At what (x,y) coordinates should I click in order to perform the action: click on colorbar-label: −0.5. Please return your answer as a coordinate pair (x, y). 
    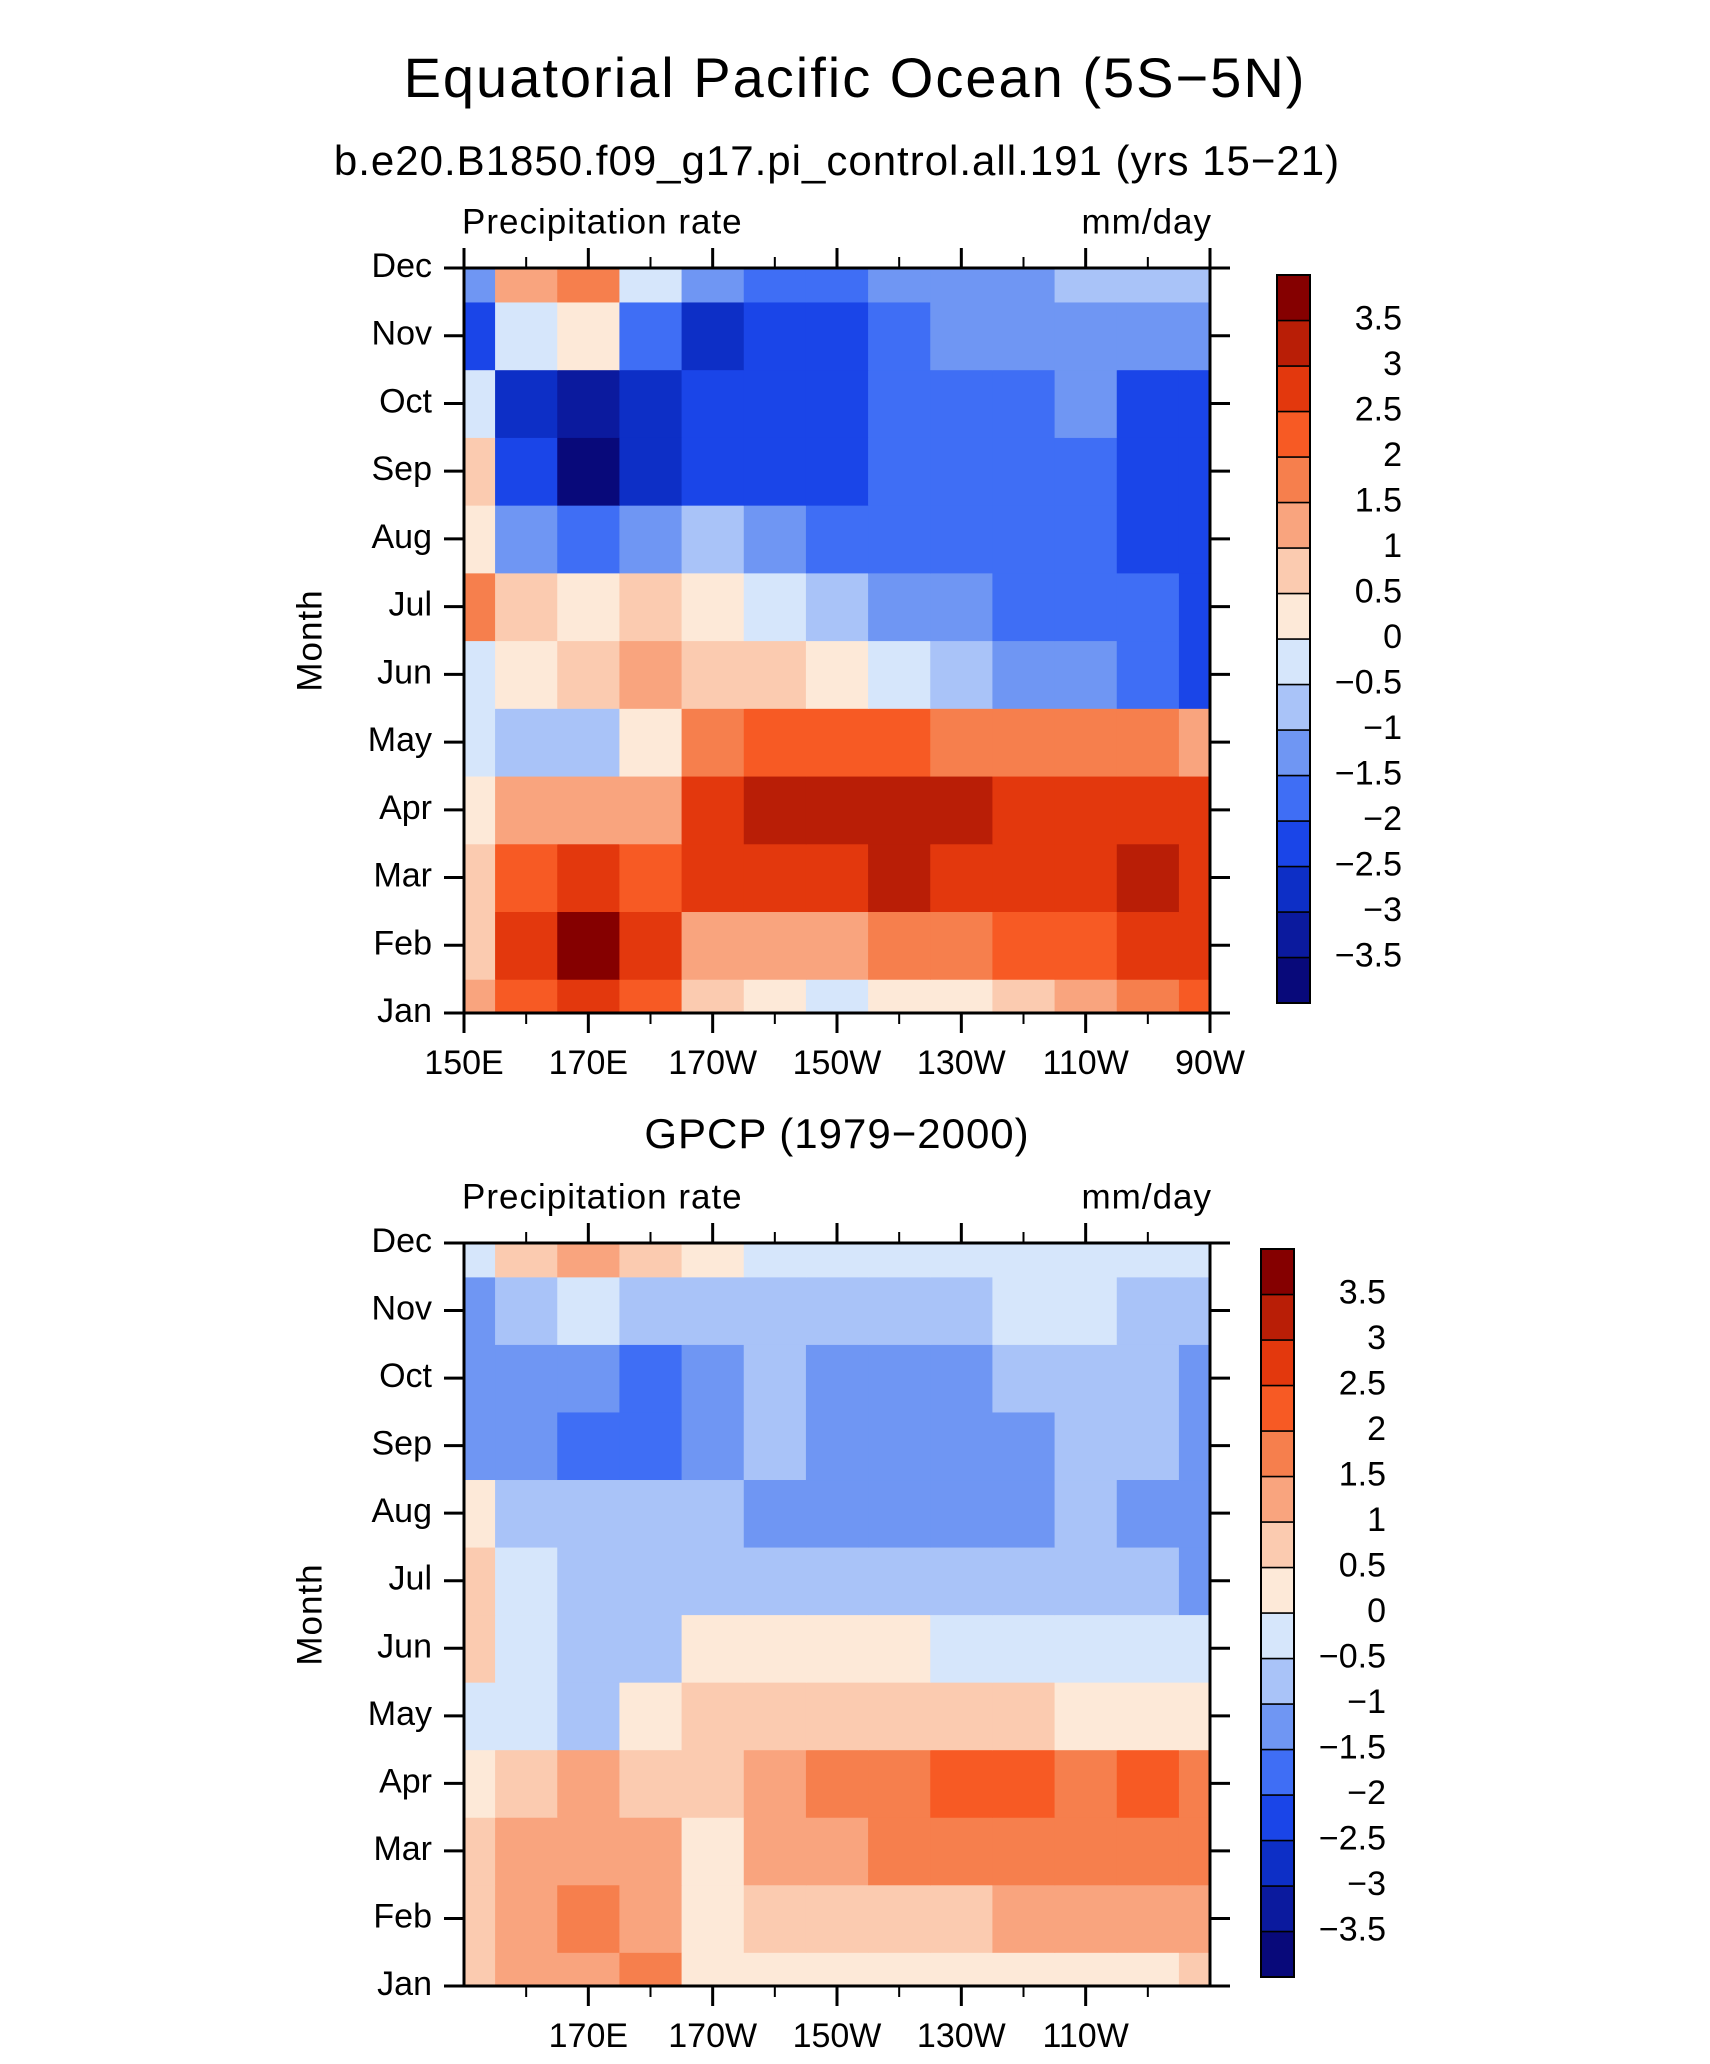
    Looking at the image, I should click on (1352, 1656).